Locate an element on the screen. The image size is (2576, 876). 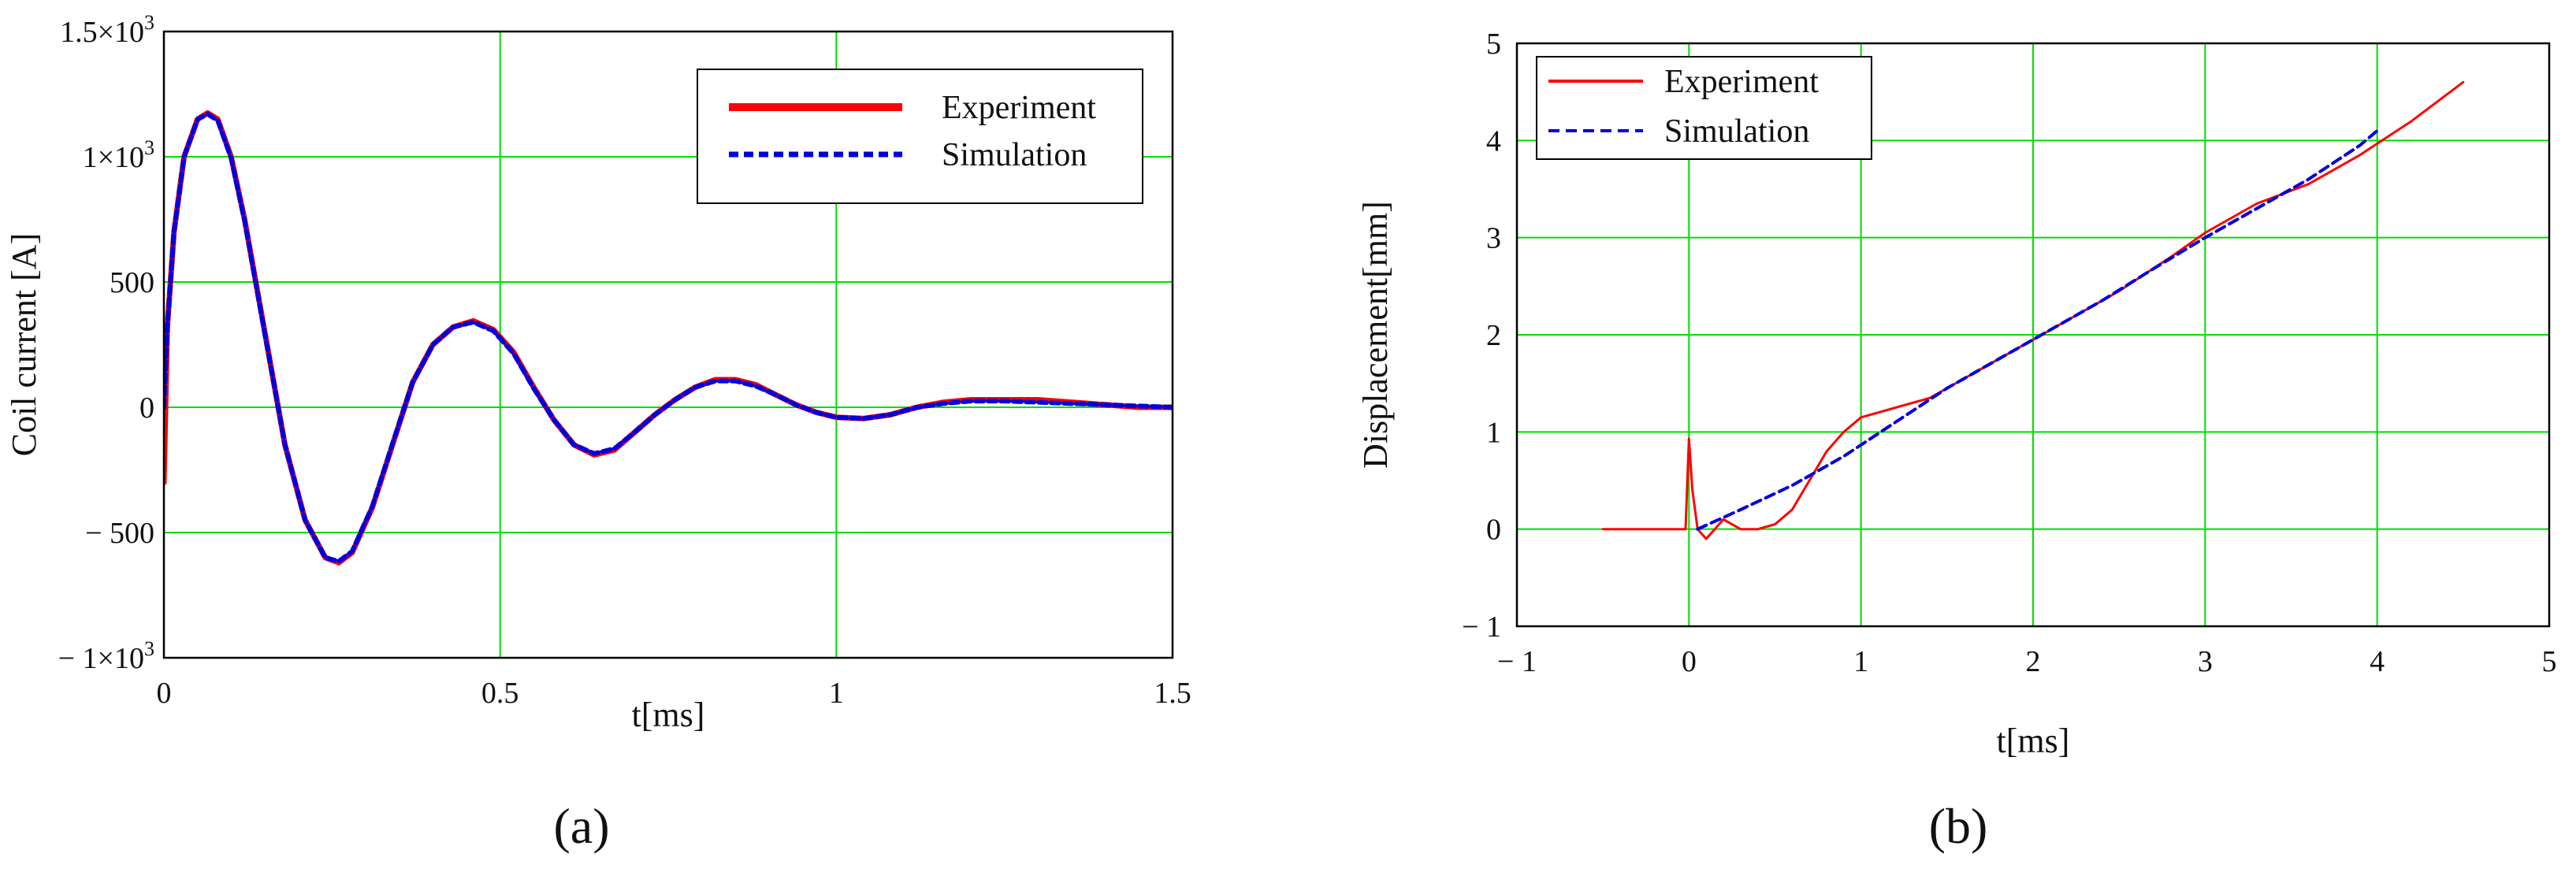
y-tick-label-b-3: 2 is located at coordinates (1493, 335).